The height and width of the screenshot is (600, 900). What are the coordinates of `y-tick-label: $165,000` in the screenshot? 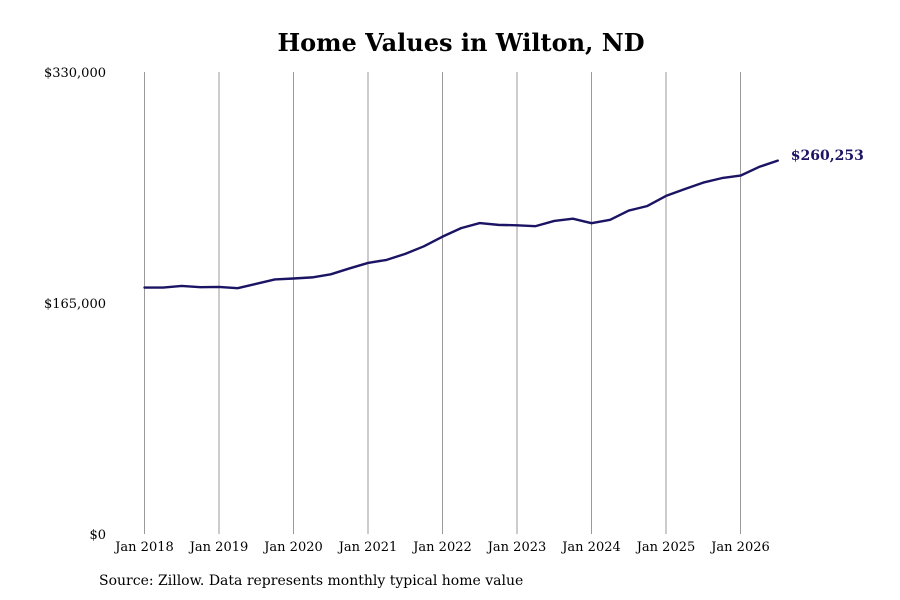 It's located at (75, 304).